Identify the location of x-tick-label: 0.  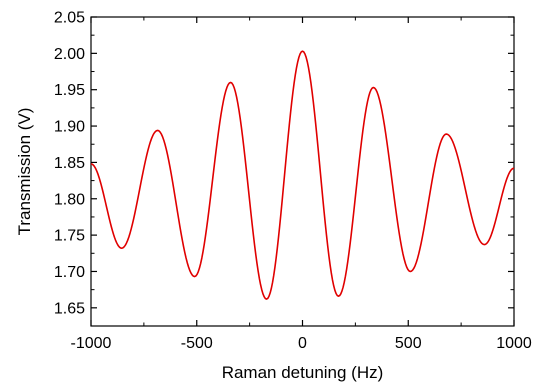
(302, 343).